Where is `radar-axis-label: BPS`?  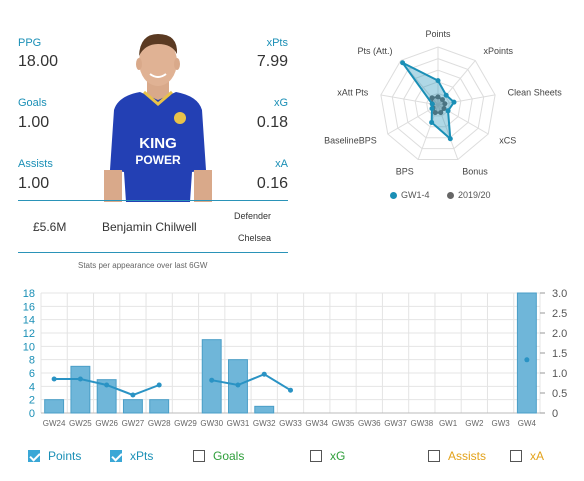
radar-axis-label: BPS is located at coordinates (405, 171).